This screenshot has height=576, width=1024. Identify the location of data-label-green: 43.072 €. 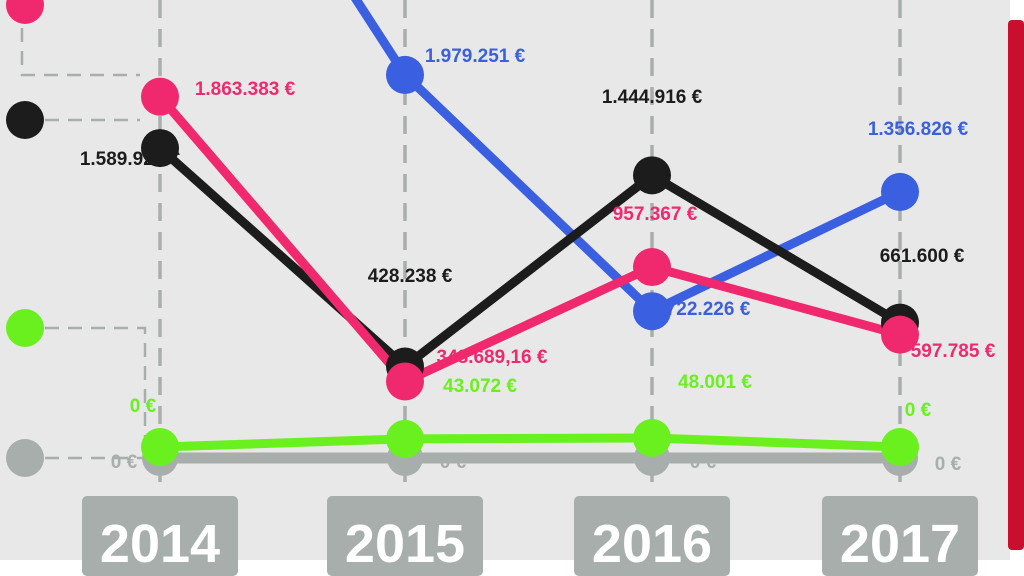
(480, 386).